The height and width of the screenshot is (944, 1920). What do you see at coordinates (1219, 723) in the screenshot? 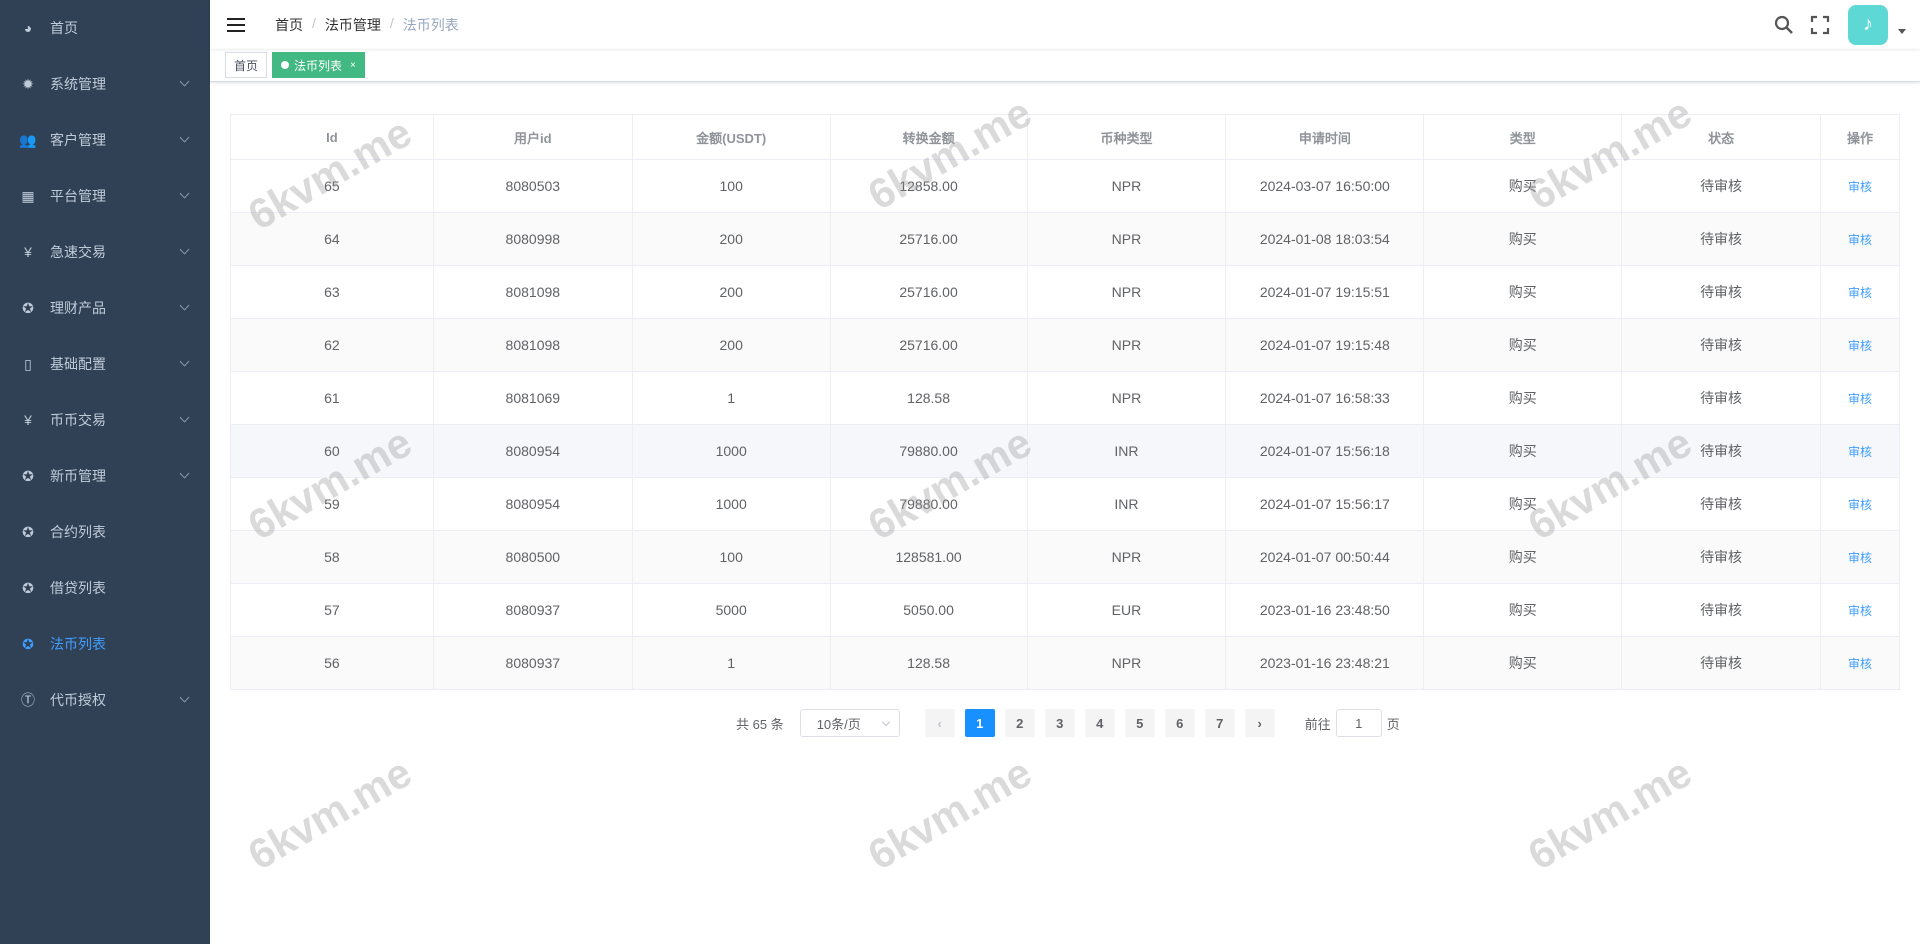
I see `page-button: 7` at bounding box center [1219, 723].